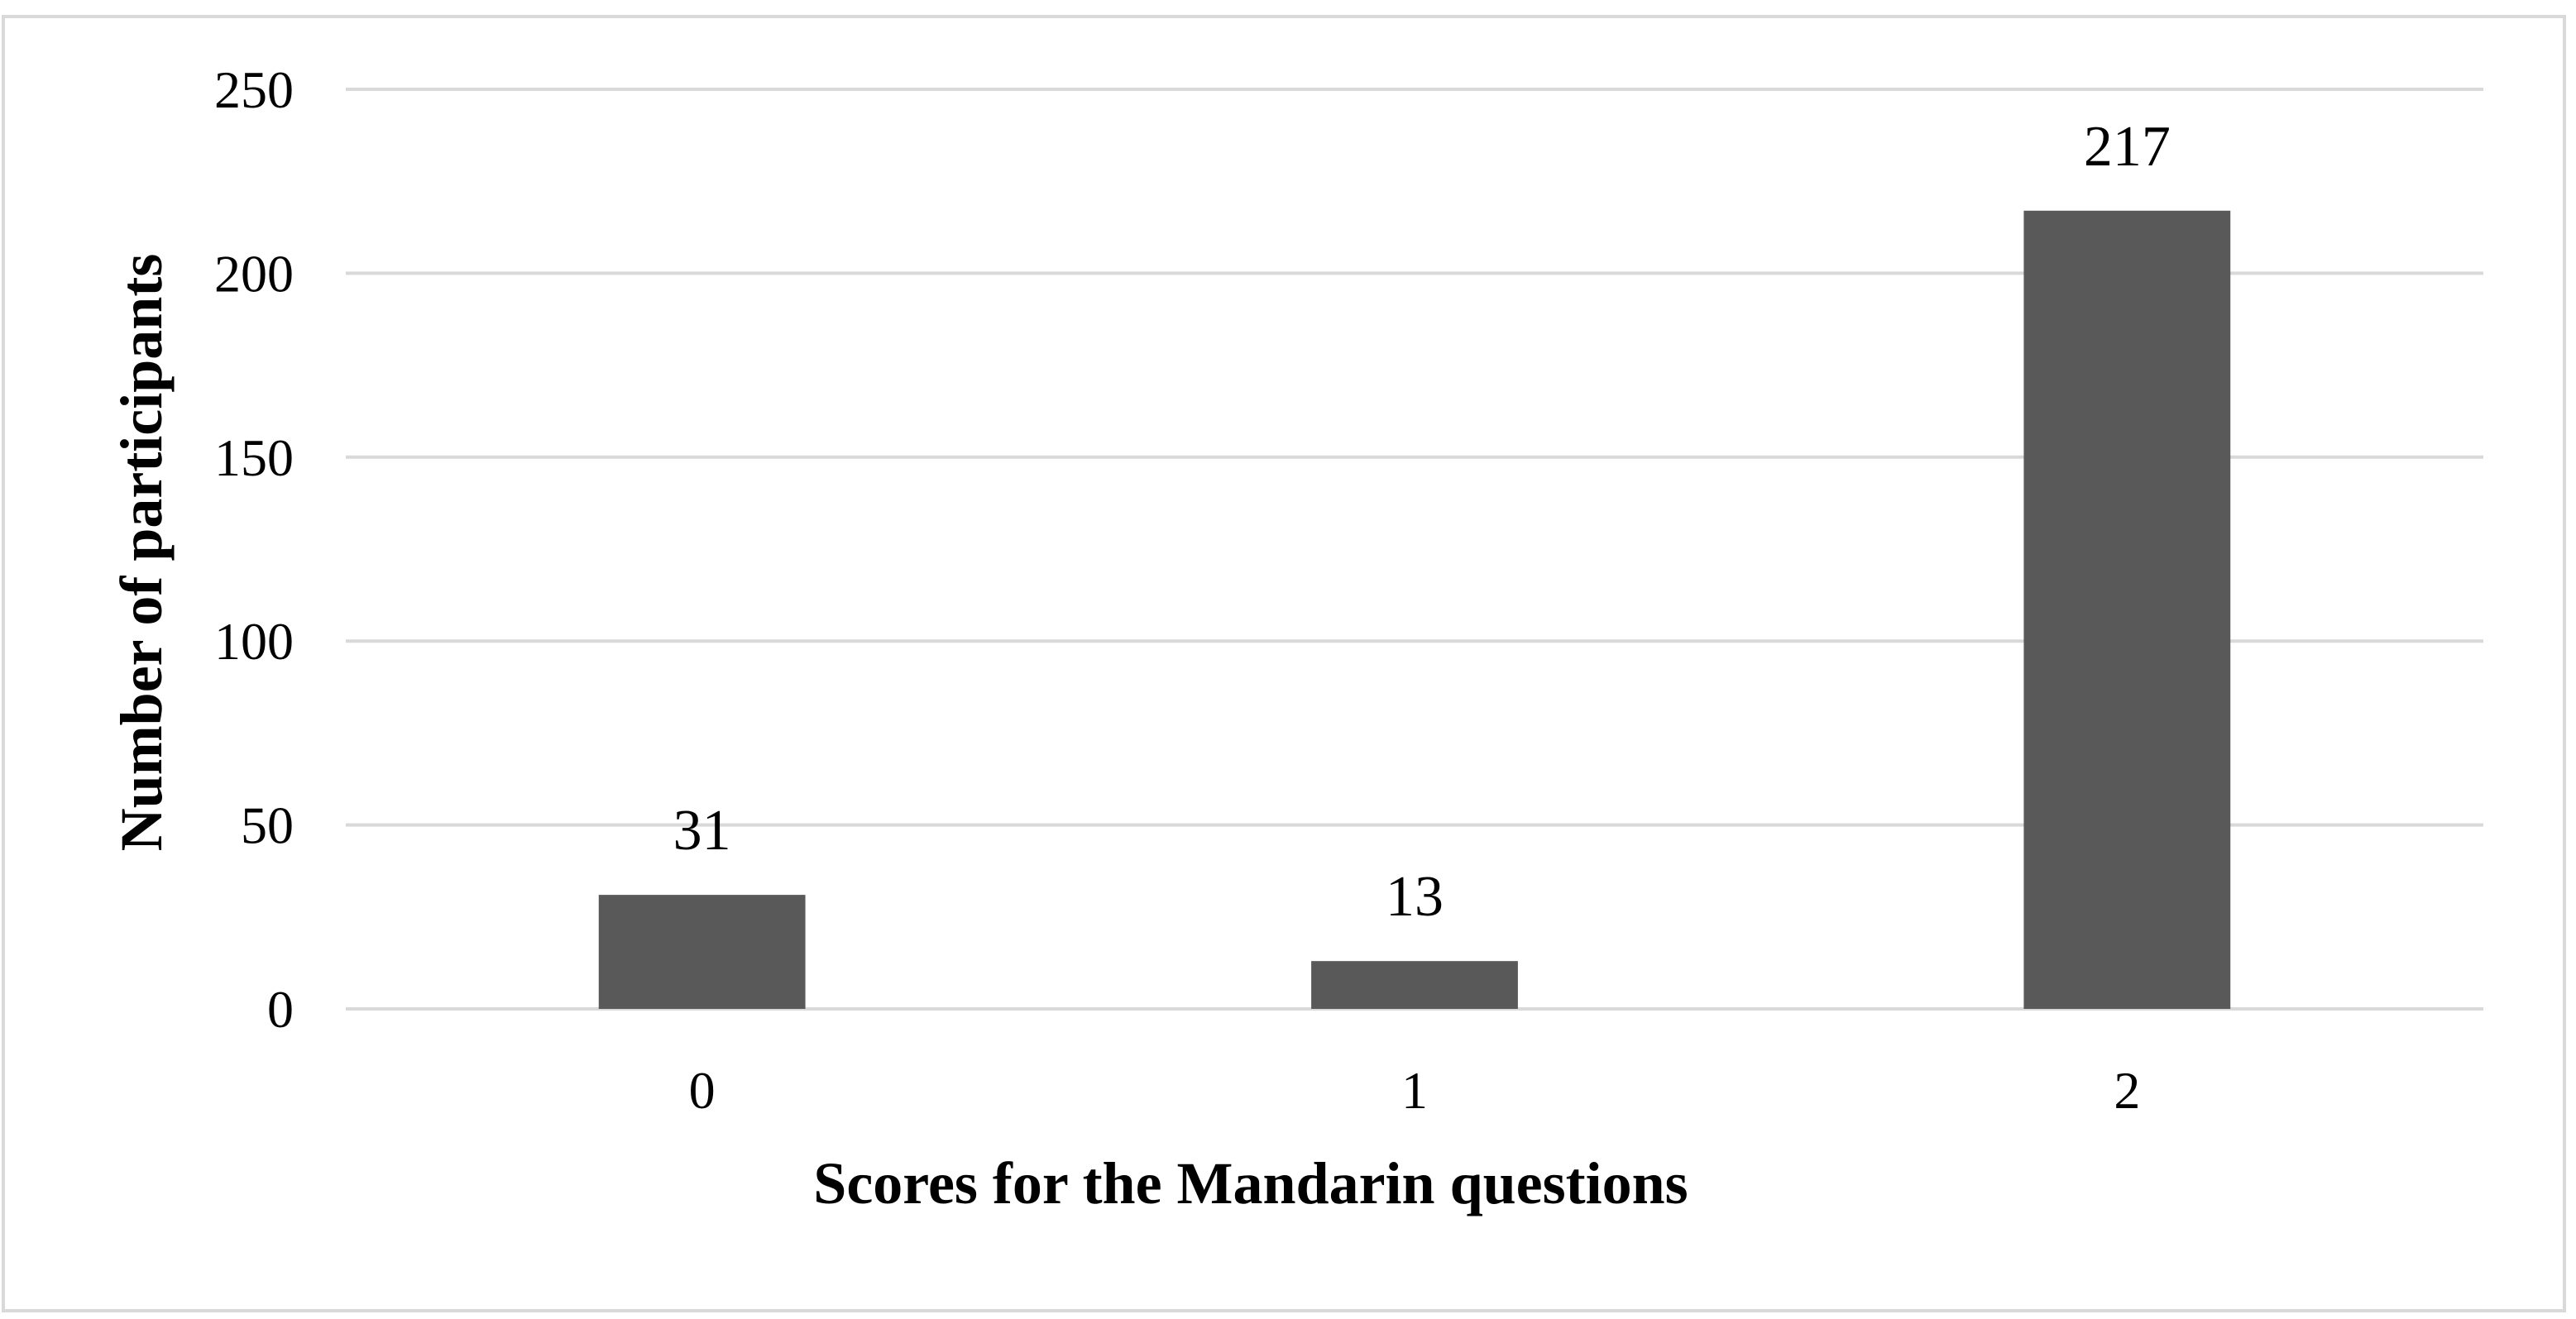 This screenshot has width=2576, height=1319. What do you see at coordinates (702, 831) in the screenshot?
I see `data-label: 31` at bounding box center [702, 831].